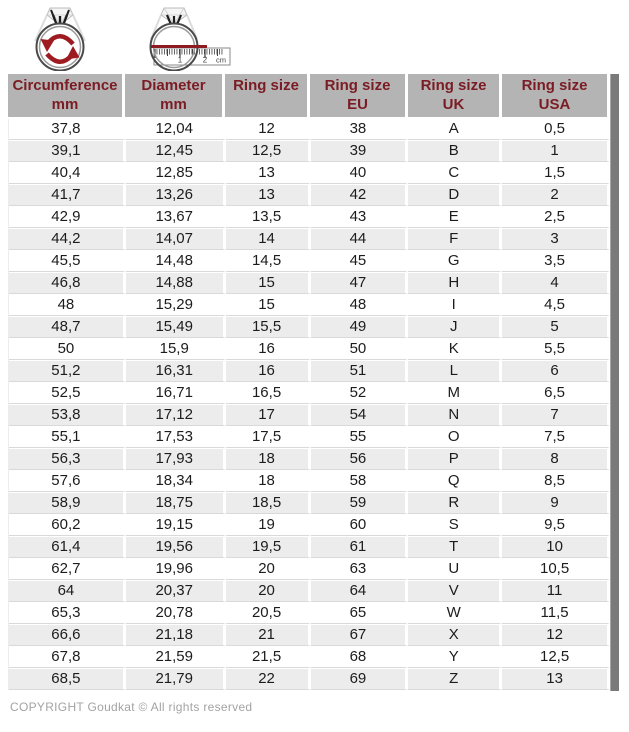 Image resolution: width=629 pixels, height=732 pixels. I want to click on column-header: Diameter mm, so click(175, 95).